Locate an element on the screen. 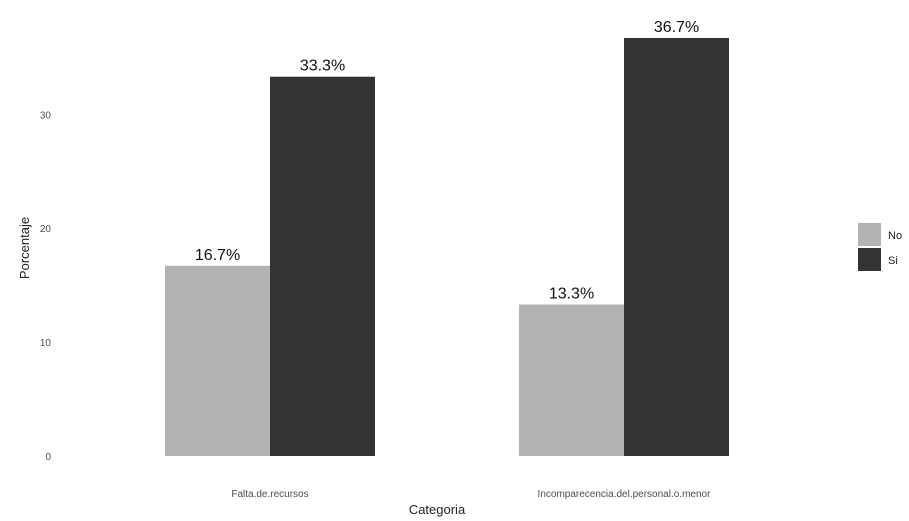  legend-label-no: No is located at coordinates (895, 236).